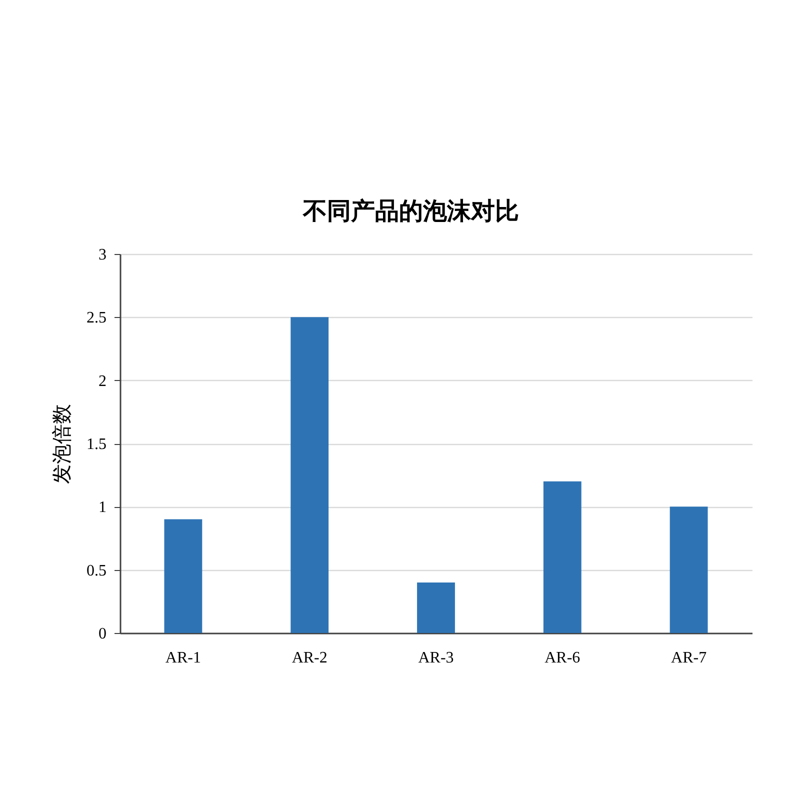 This screenshot has height=800, width=800. I want to click on y-tick-label: 0, so click(102, 634).